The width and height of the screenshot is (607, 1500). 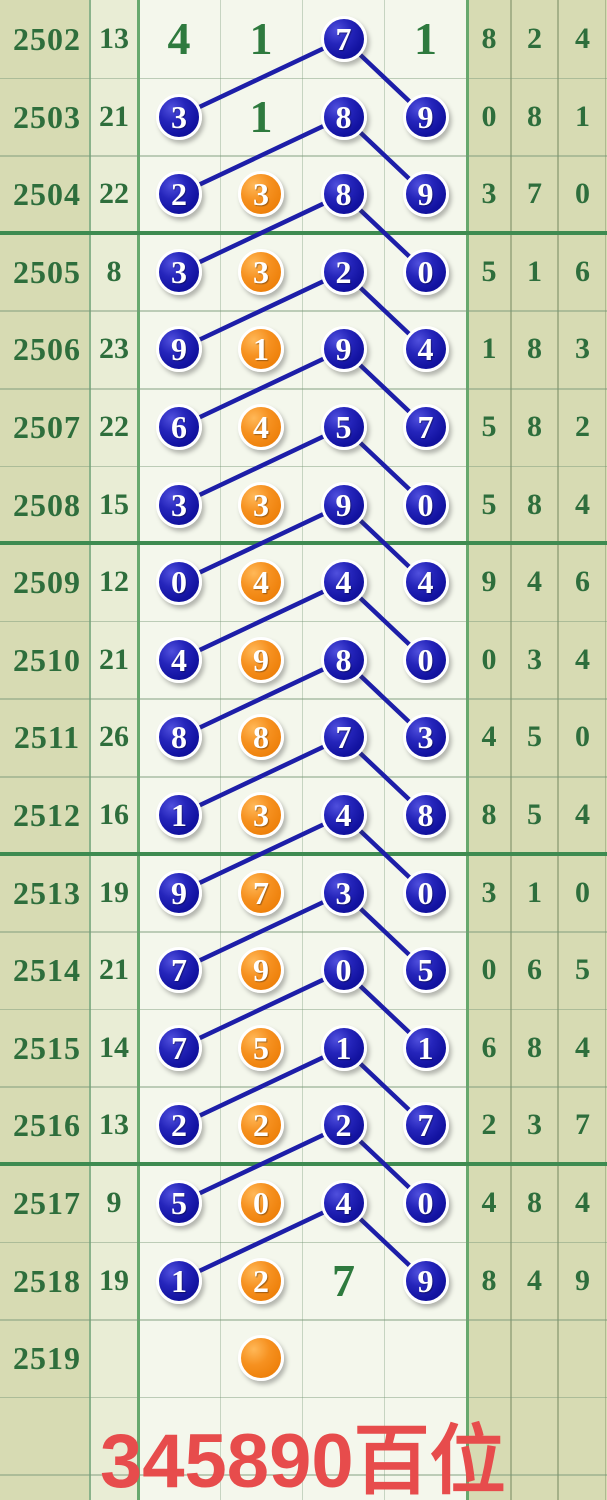 What do you see at coordinates (114, 1047) in the screenshot?
I see `sum-value: 14` at bounding box center [114, 1047].